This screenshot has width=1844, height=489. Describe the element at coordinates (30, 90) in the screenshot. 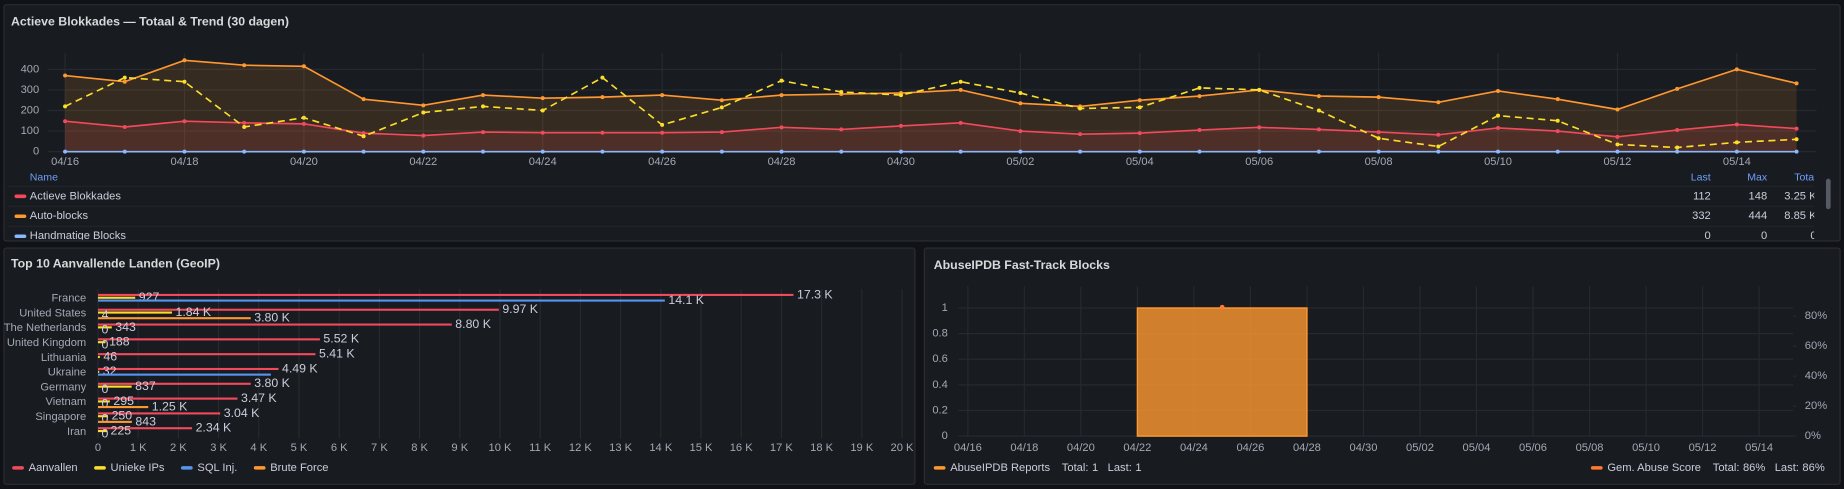

I see `y-tick-label: 300` at that location.